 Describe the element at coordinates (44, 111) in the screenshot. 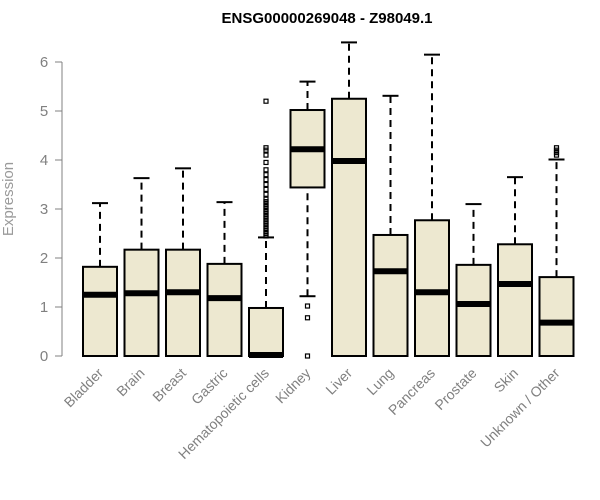

I see `y-tick-label: 5` at that location.